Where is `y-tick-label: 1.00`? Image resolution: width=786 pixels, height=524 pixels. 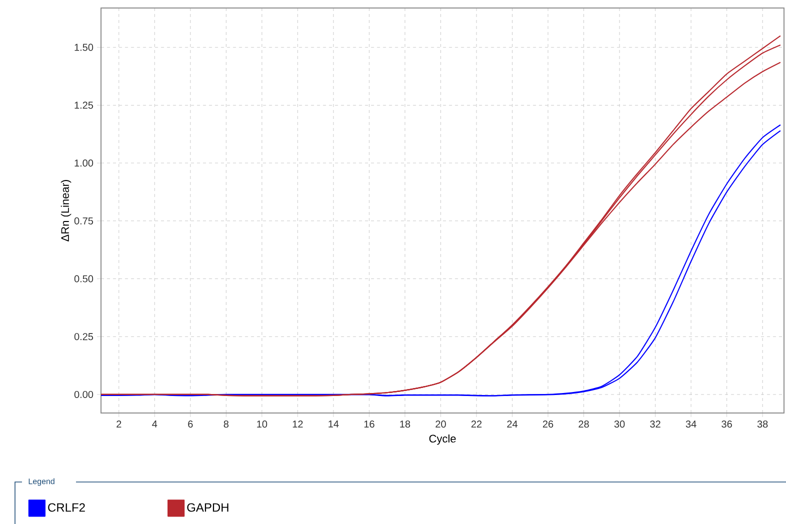
y-tick-label: 1.00 is located at coordinates (84, 163).